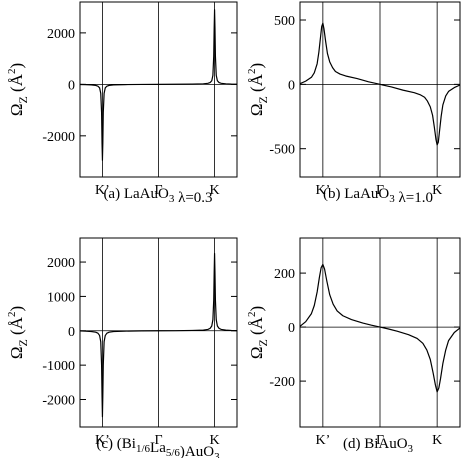 Image resolution: width=463 pixels, height=458 pixels. I want to click on panel-caption: (a) LaAuO3 λ=0.3, so click(157, 196).